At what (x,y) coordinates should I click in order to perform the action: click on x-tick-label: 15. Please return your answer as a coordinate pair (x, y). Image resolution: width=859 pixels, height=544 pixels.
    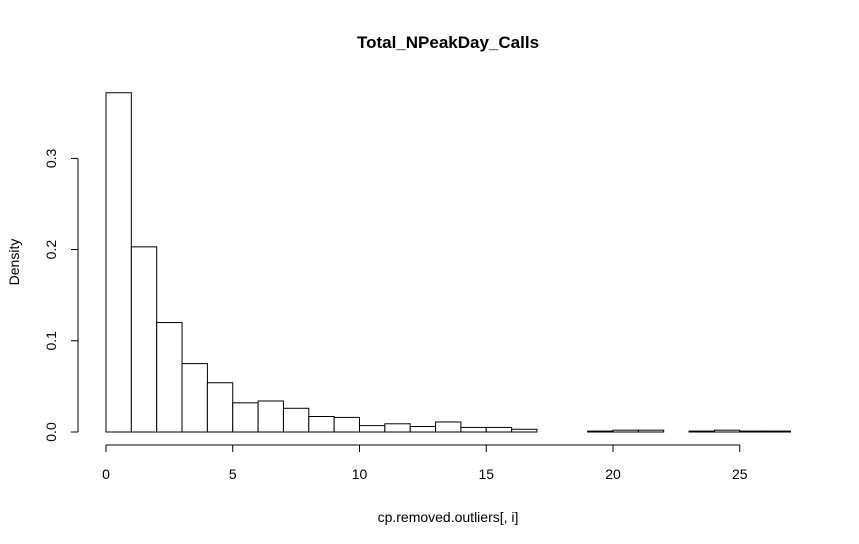
    Looking at the image, I should click on (486, 474).